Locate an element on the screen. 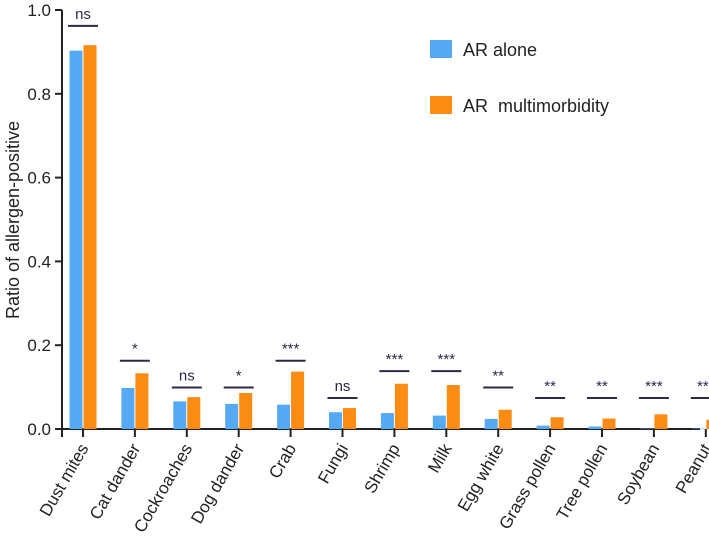 The image size is (709, 553). y-tick-label: 0.4 is located at coordinates (39, 261).